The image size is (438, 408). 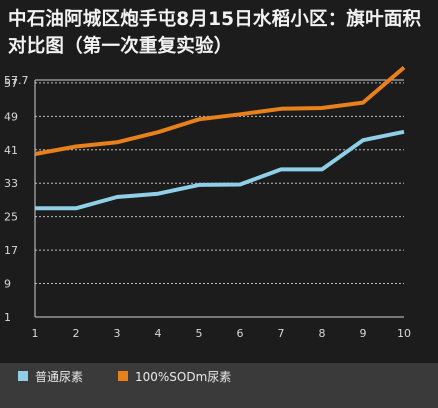 I want to click on x-tick-label: 1, so click(x=35, y=333).